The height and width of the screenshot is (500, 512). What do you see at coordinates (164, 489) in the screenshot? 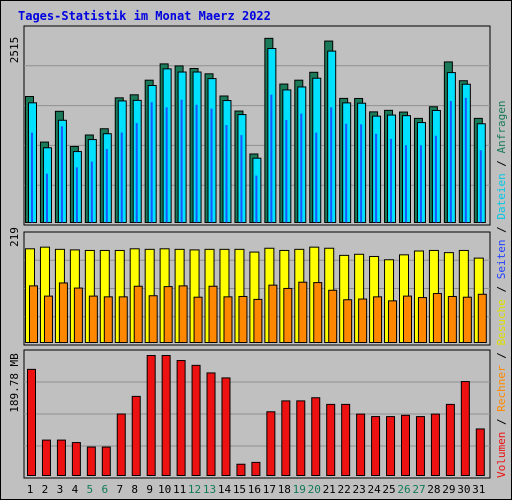
I see `day-label: 10` at bounding box center [164, 489].